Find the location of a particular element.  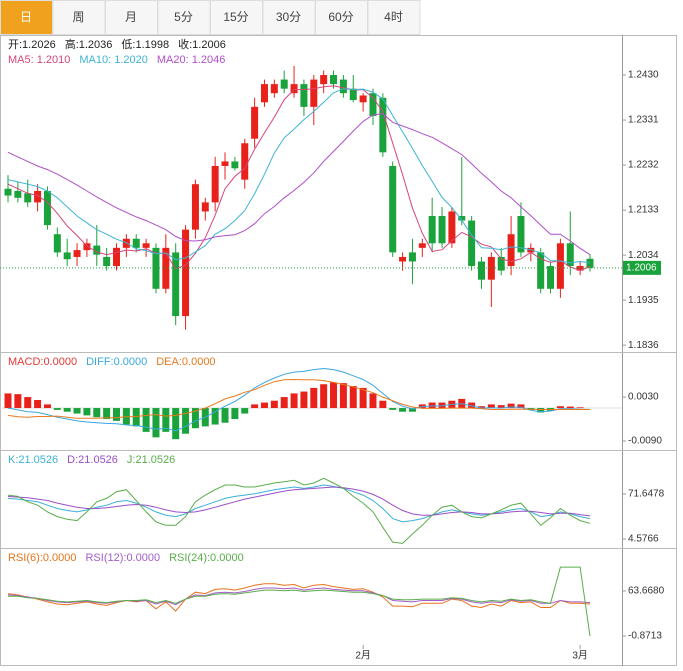

legend-item: MA5: 1.2010 is located at coordinates (39, 60).